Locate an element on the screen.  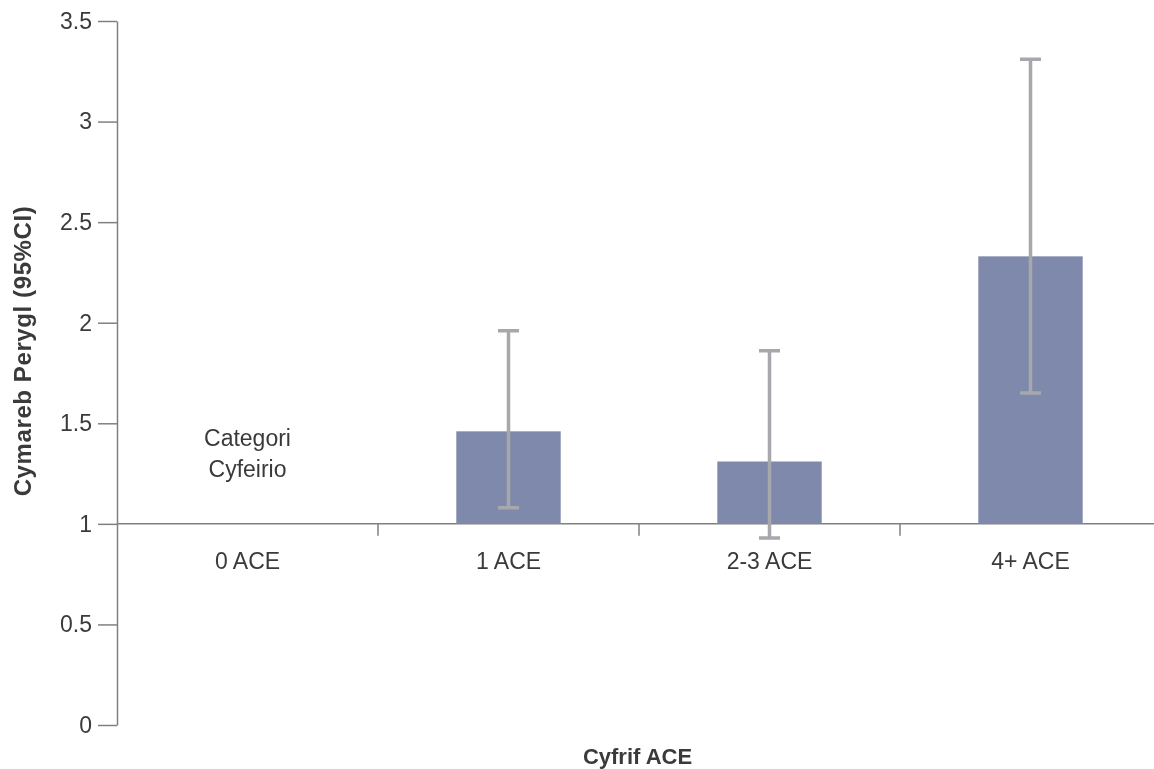
y-tick-label: 1 is located at coordinates (85, 523).